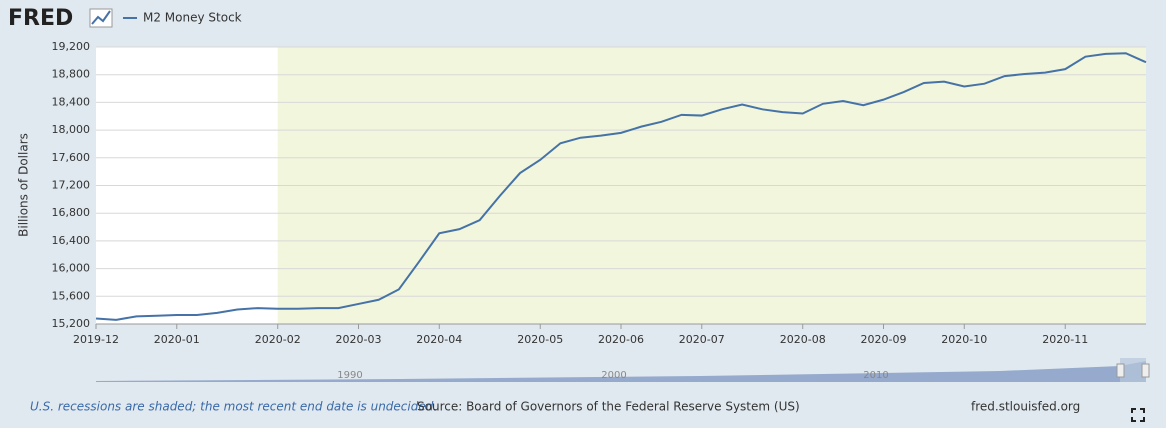 Image resolution: width=1166 pixels, height=428 pixels. I want to click on logo-icon, so click(101, 18).